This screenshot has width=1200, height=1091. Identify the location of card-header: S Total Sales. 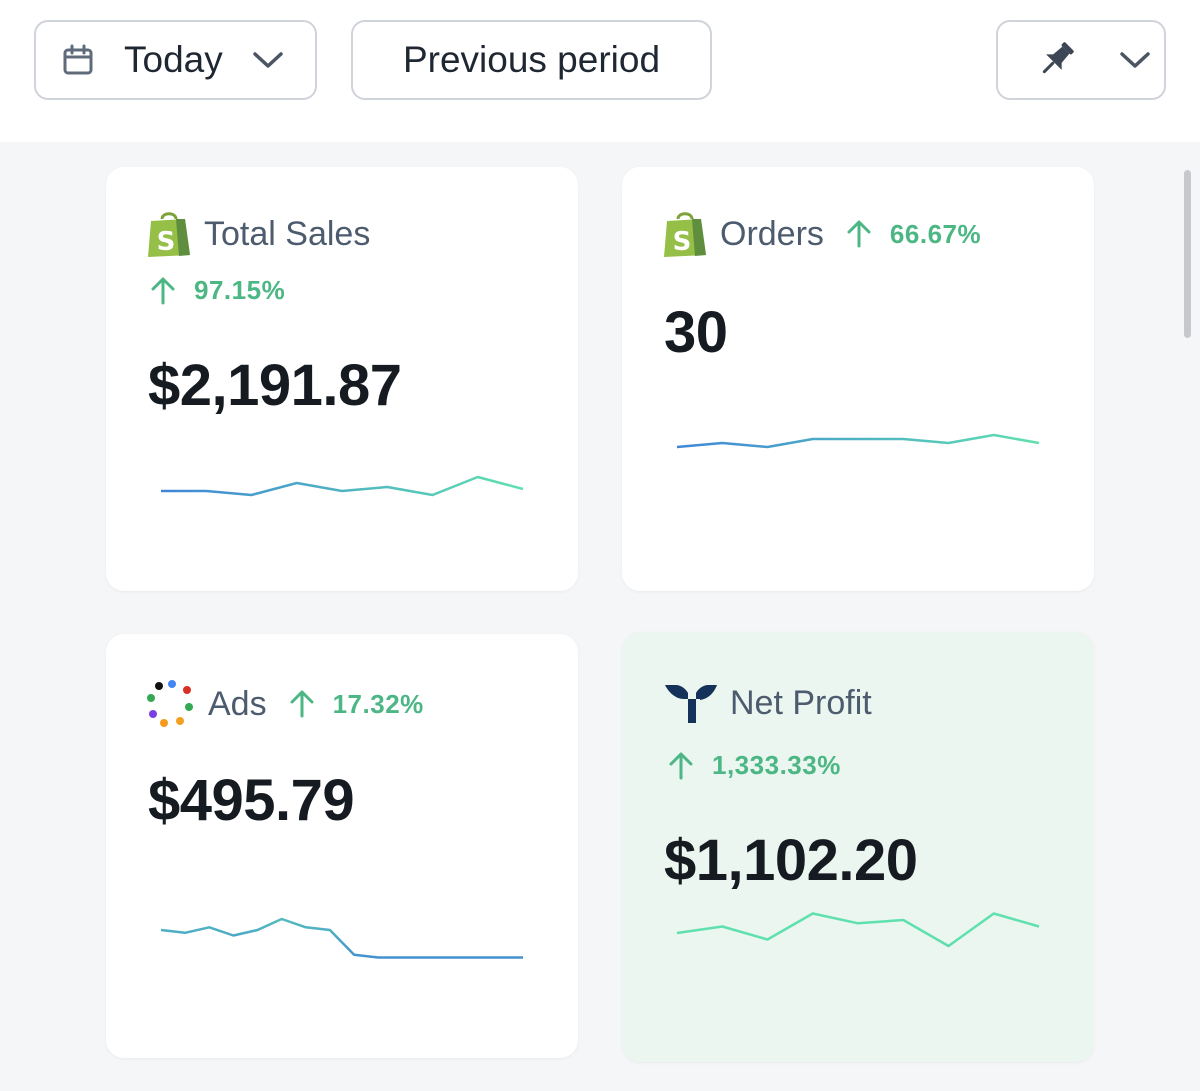
(258, 234).